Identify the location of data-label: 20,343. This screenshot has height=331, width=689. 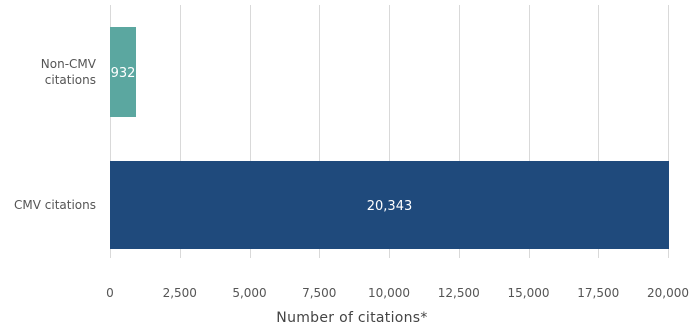
(390, 206).